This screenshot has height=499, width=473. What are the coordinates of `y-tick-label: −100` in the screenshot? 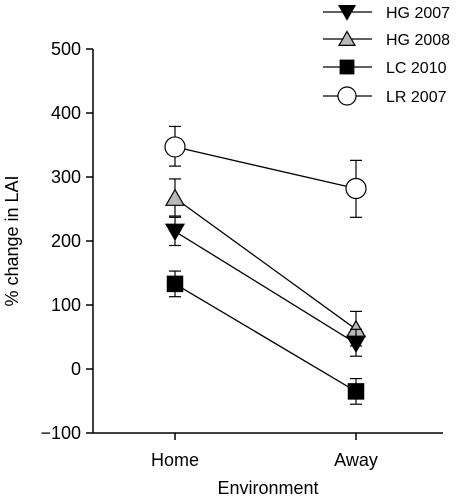 It's located at (60, 433).